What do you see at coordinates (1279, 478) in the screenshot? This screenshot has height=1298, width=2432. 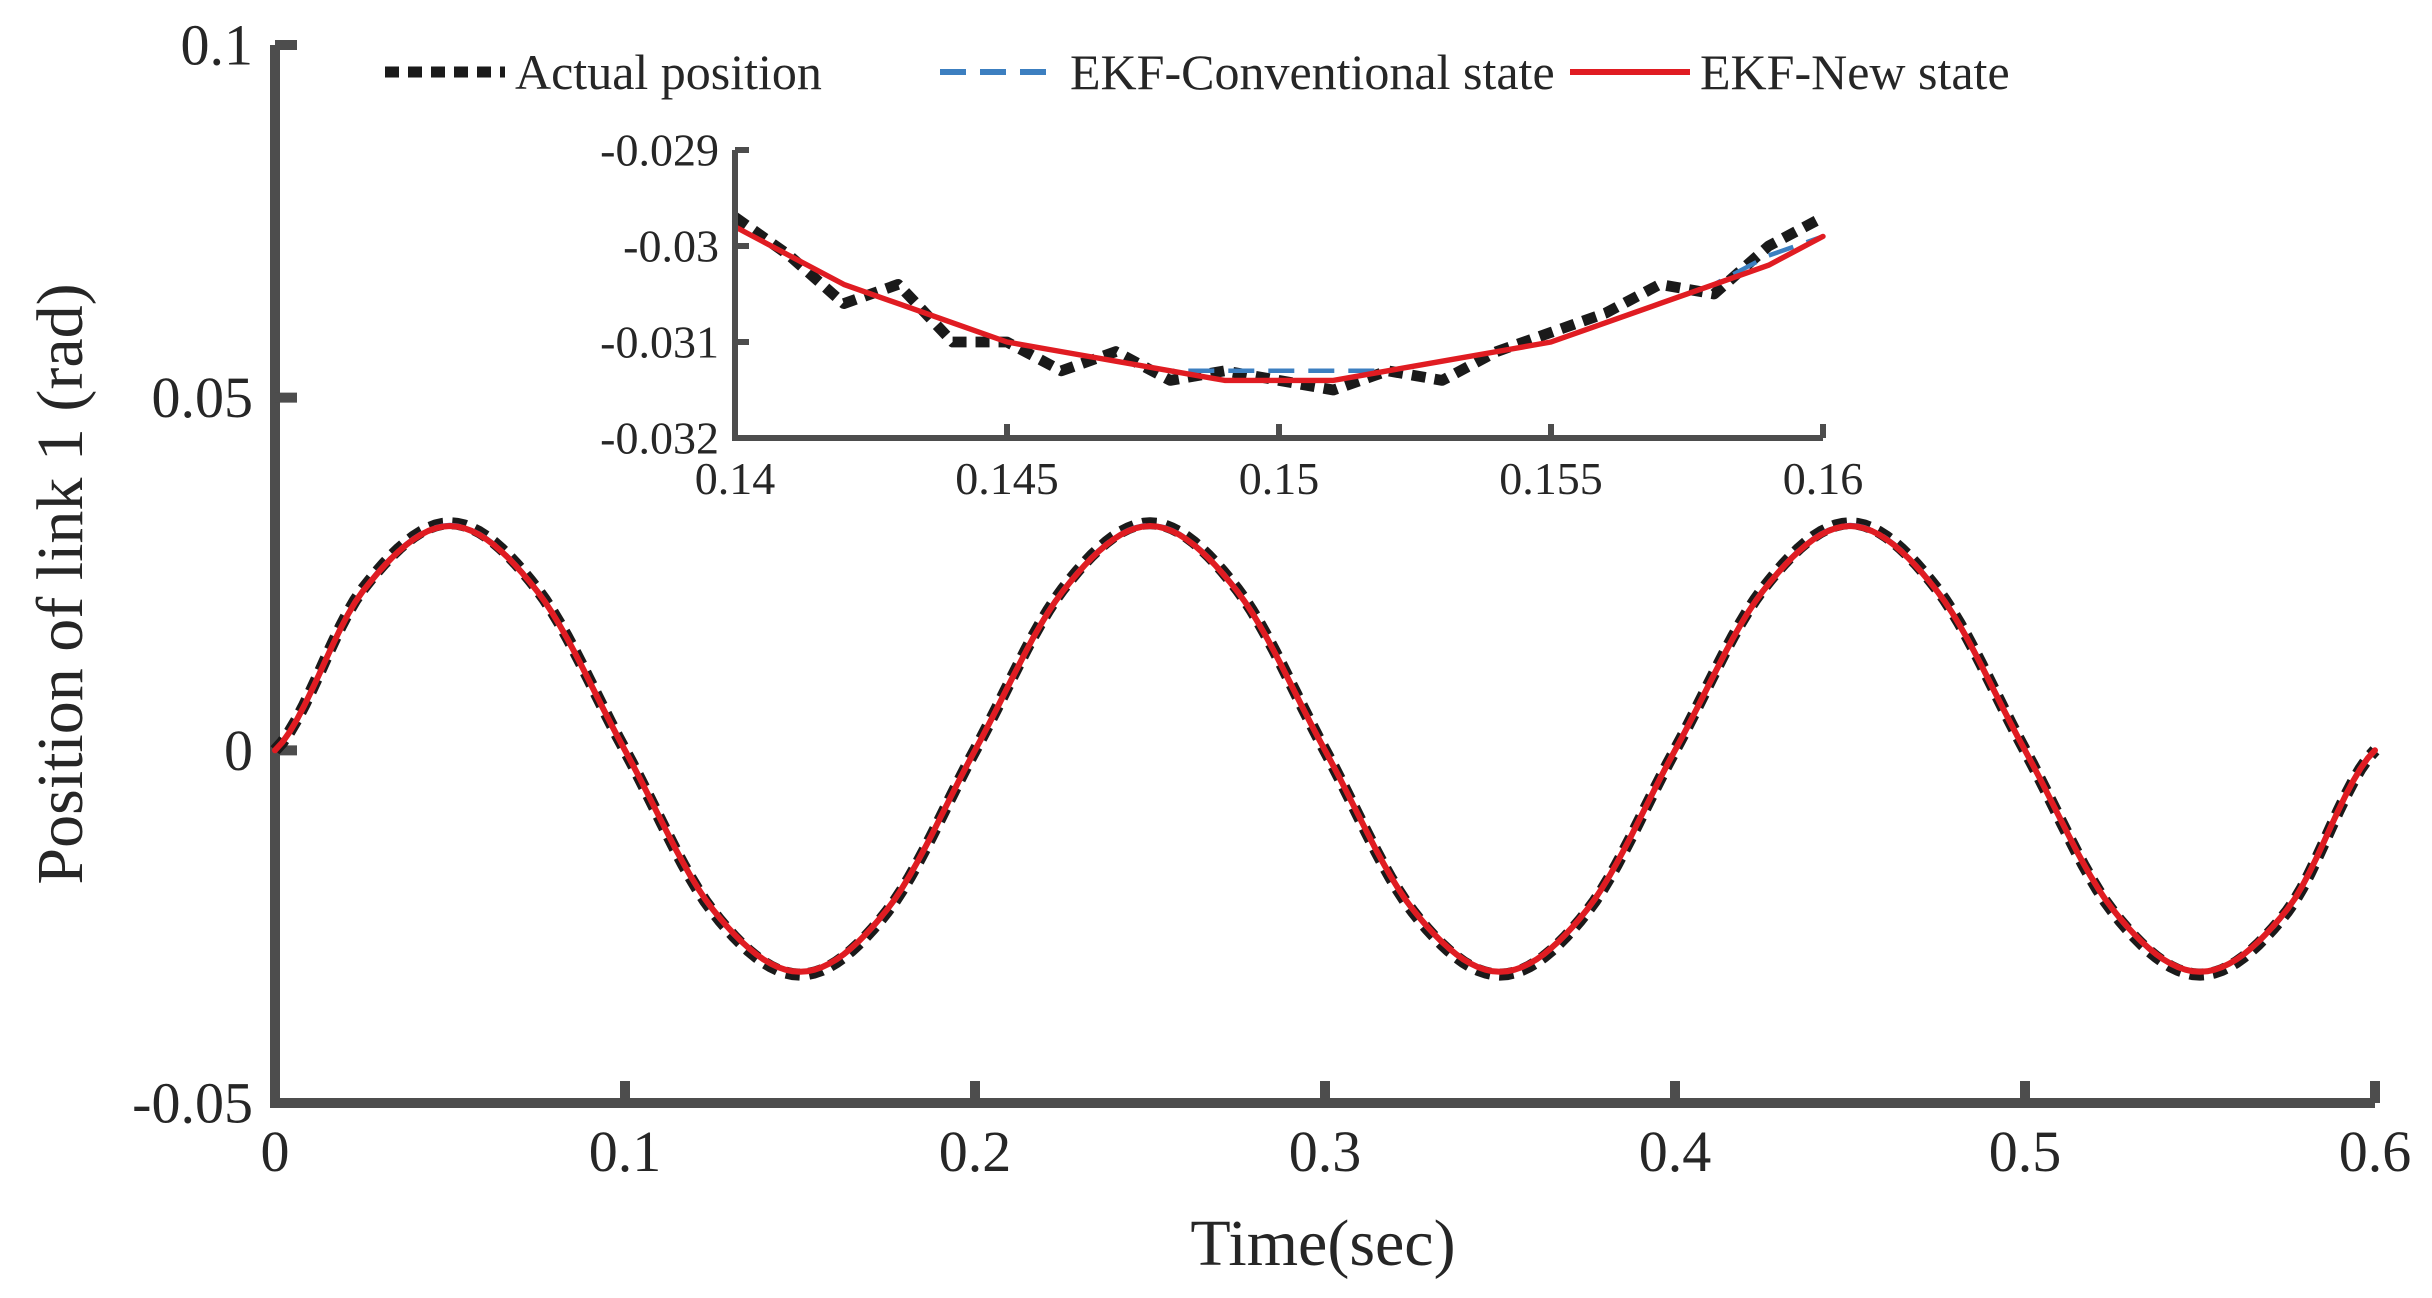 I see `inset-x-tick-label: 0.15` at bounding box center [1279, 478].